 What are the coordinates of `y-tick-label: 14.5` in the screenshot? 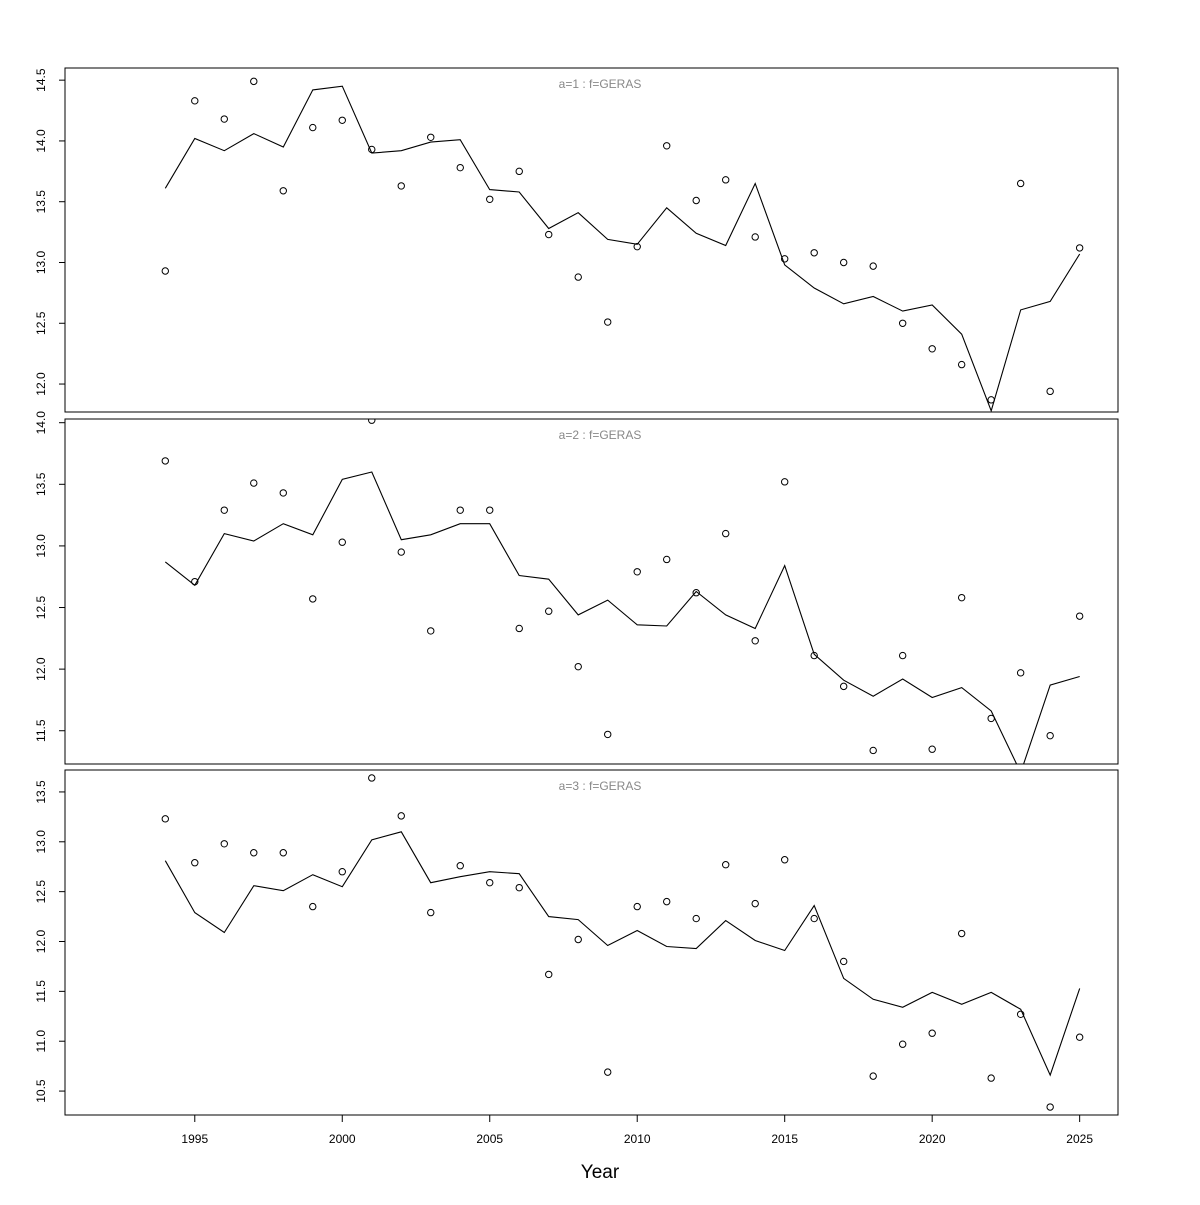 It's located at (41, 80).